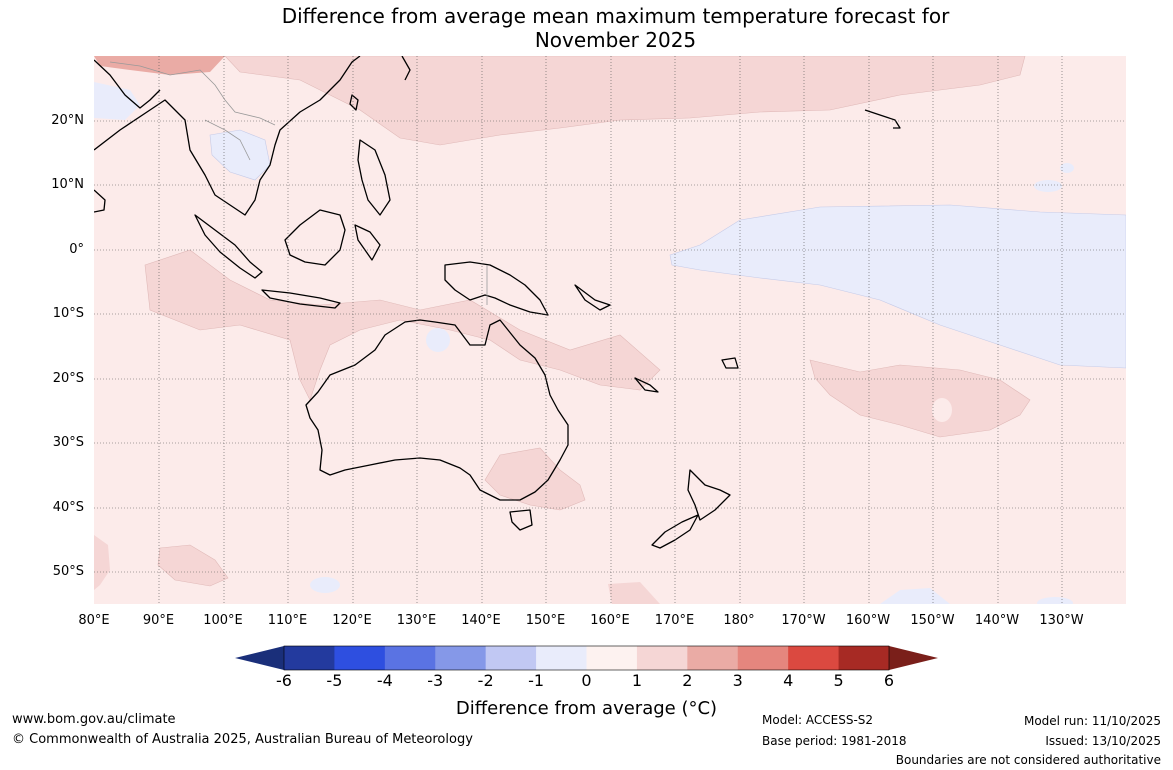 The width and height of the screenshot is (1173, 770). Describe the element at coordinates (868, 620) in the screenshot. I see `lon-label: 160°W` at that location.